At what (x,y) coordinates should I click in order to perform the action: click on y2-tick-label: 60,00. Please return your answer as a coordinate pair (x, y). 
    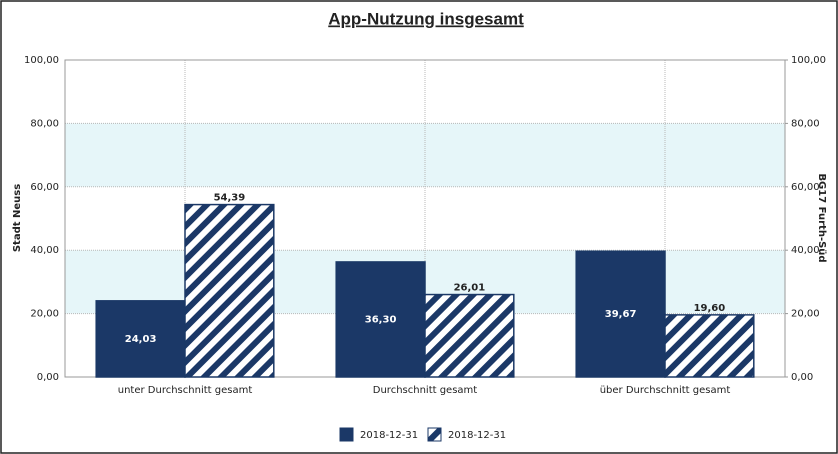
    Looking at the image, I should click on (805, 187).